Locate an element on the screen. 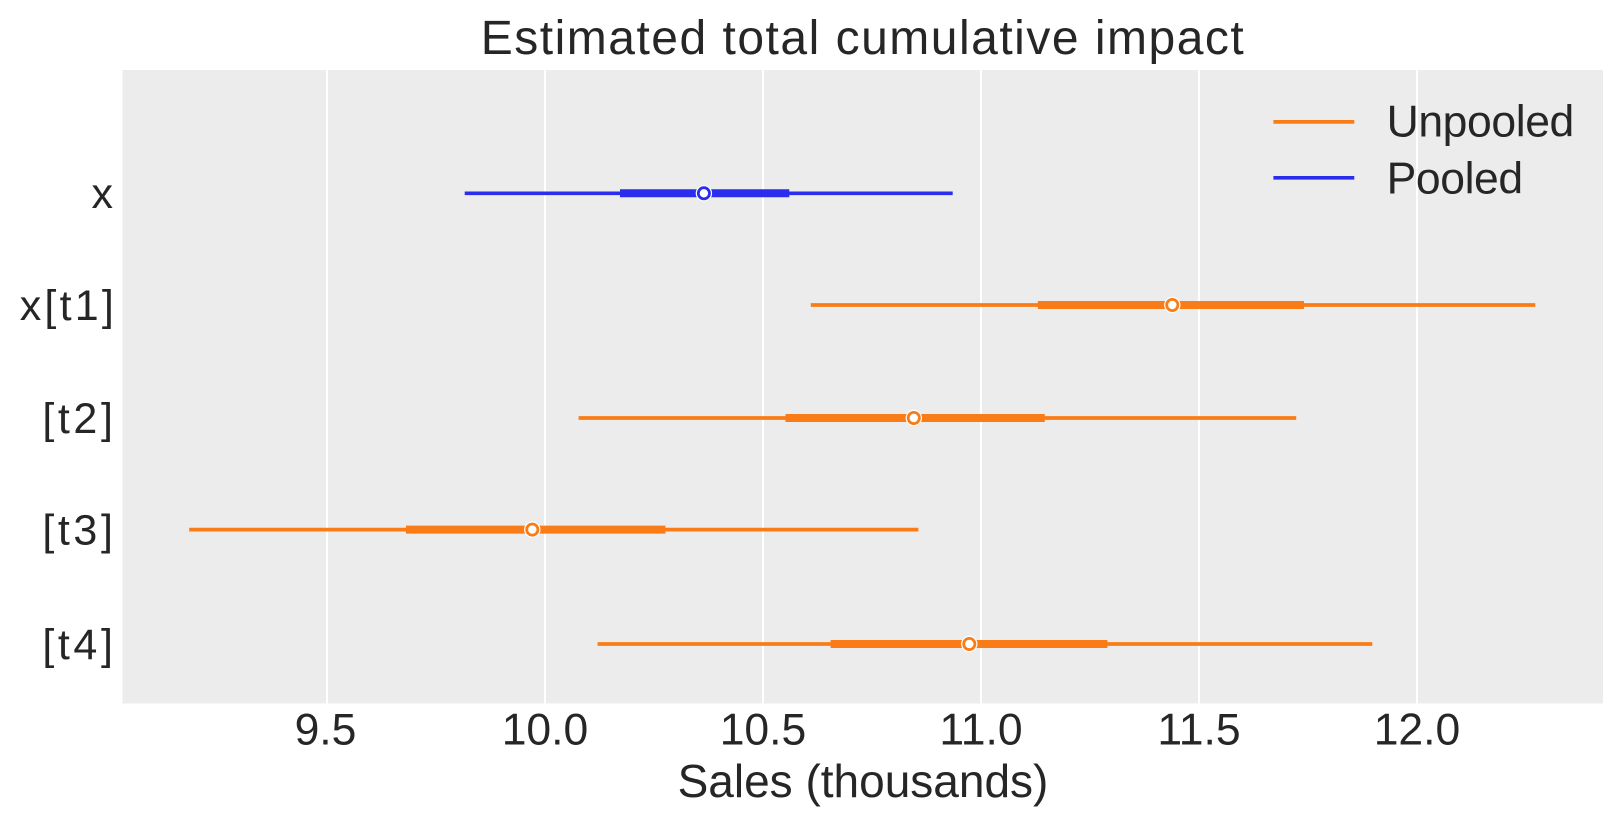 This screenshot has height=828, width=1623. svg-text: 9.5 is located at coordinates (326, 730).